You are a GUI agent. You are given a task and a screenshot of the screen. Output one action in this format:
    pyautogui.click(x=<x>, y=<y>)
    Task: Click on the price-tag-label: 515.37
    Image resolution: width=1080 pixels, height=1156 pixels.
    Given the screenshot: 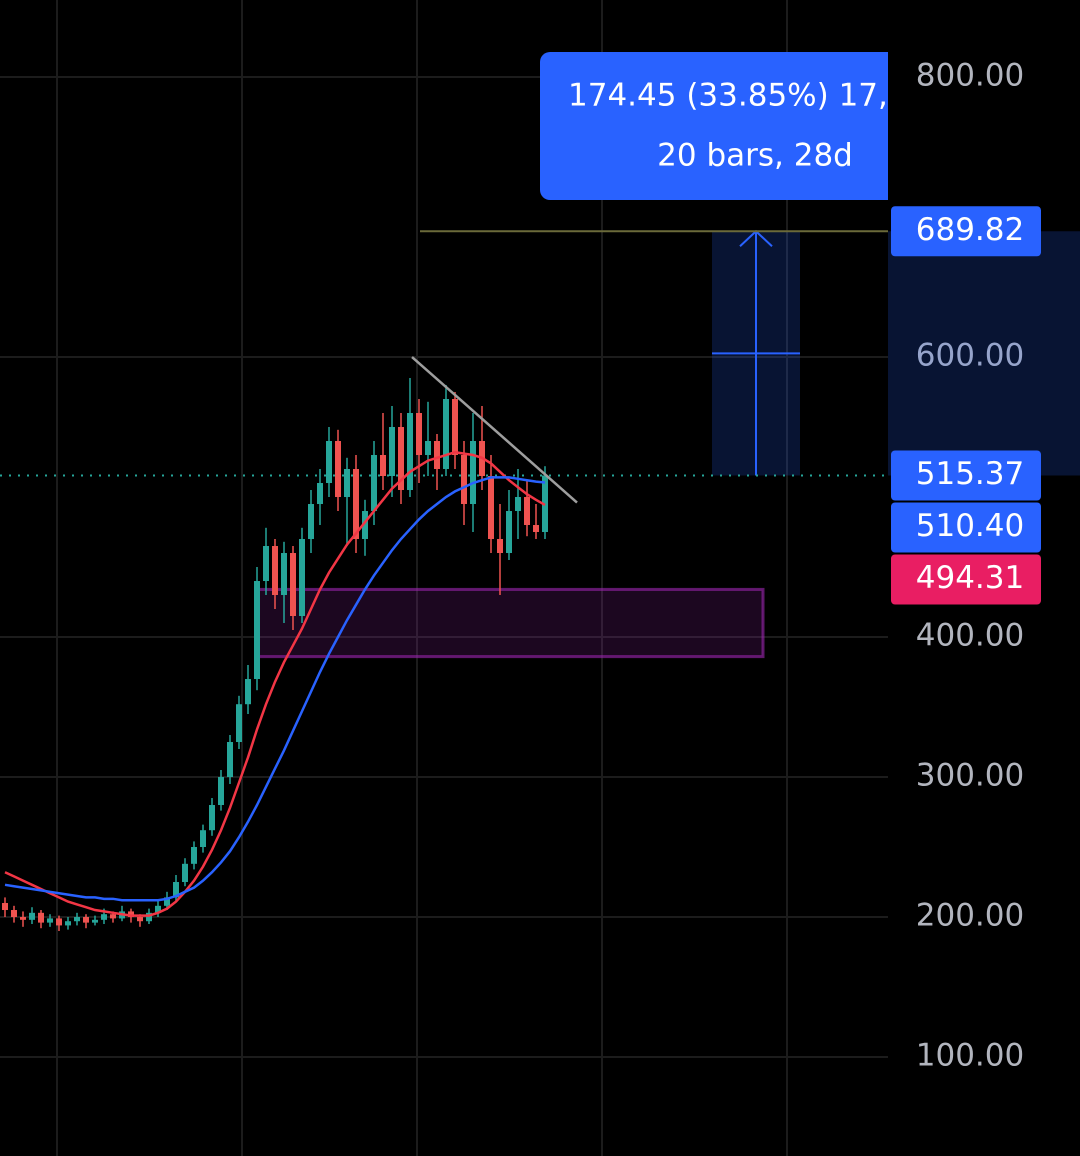 What is the action you would take?
    pyautogui.click(x=970, y=474)
    